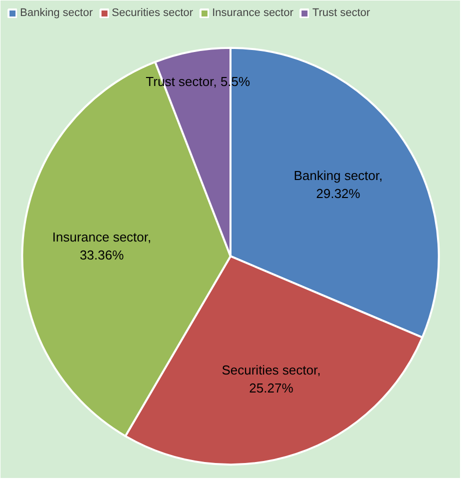 The width and height of the screenshot is (462, 480). I want to click on legend-label: Securities sector, so click(153, 13).